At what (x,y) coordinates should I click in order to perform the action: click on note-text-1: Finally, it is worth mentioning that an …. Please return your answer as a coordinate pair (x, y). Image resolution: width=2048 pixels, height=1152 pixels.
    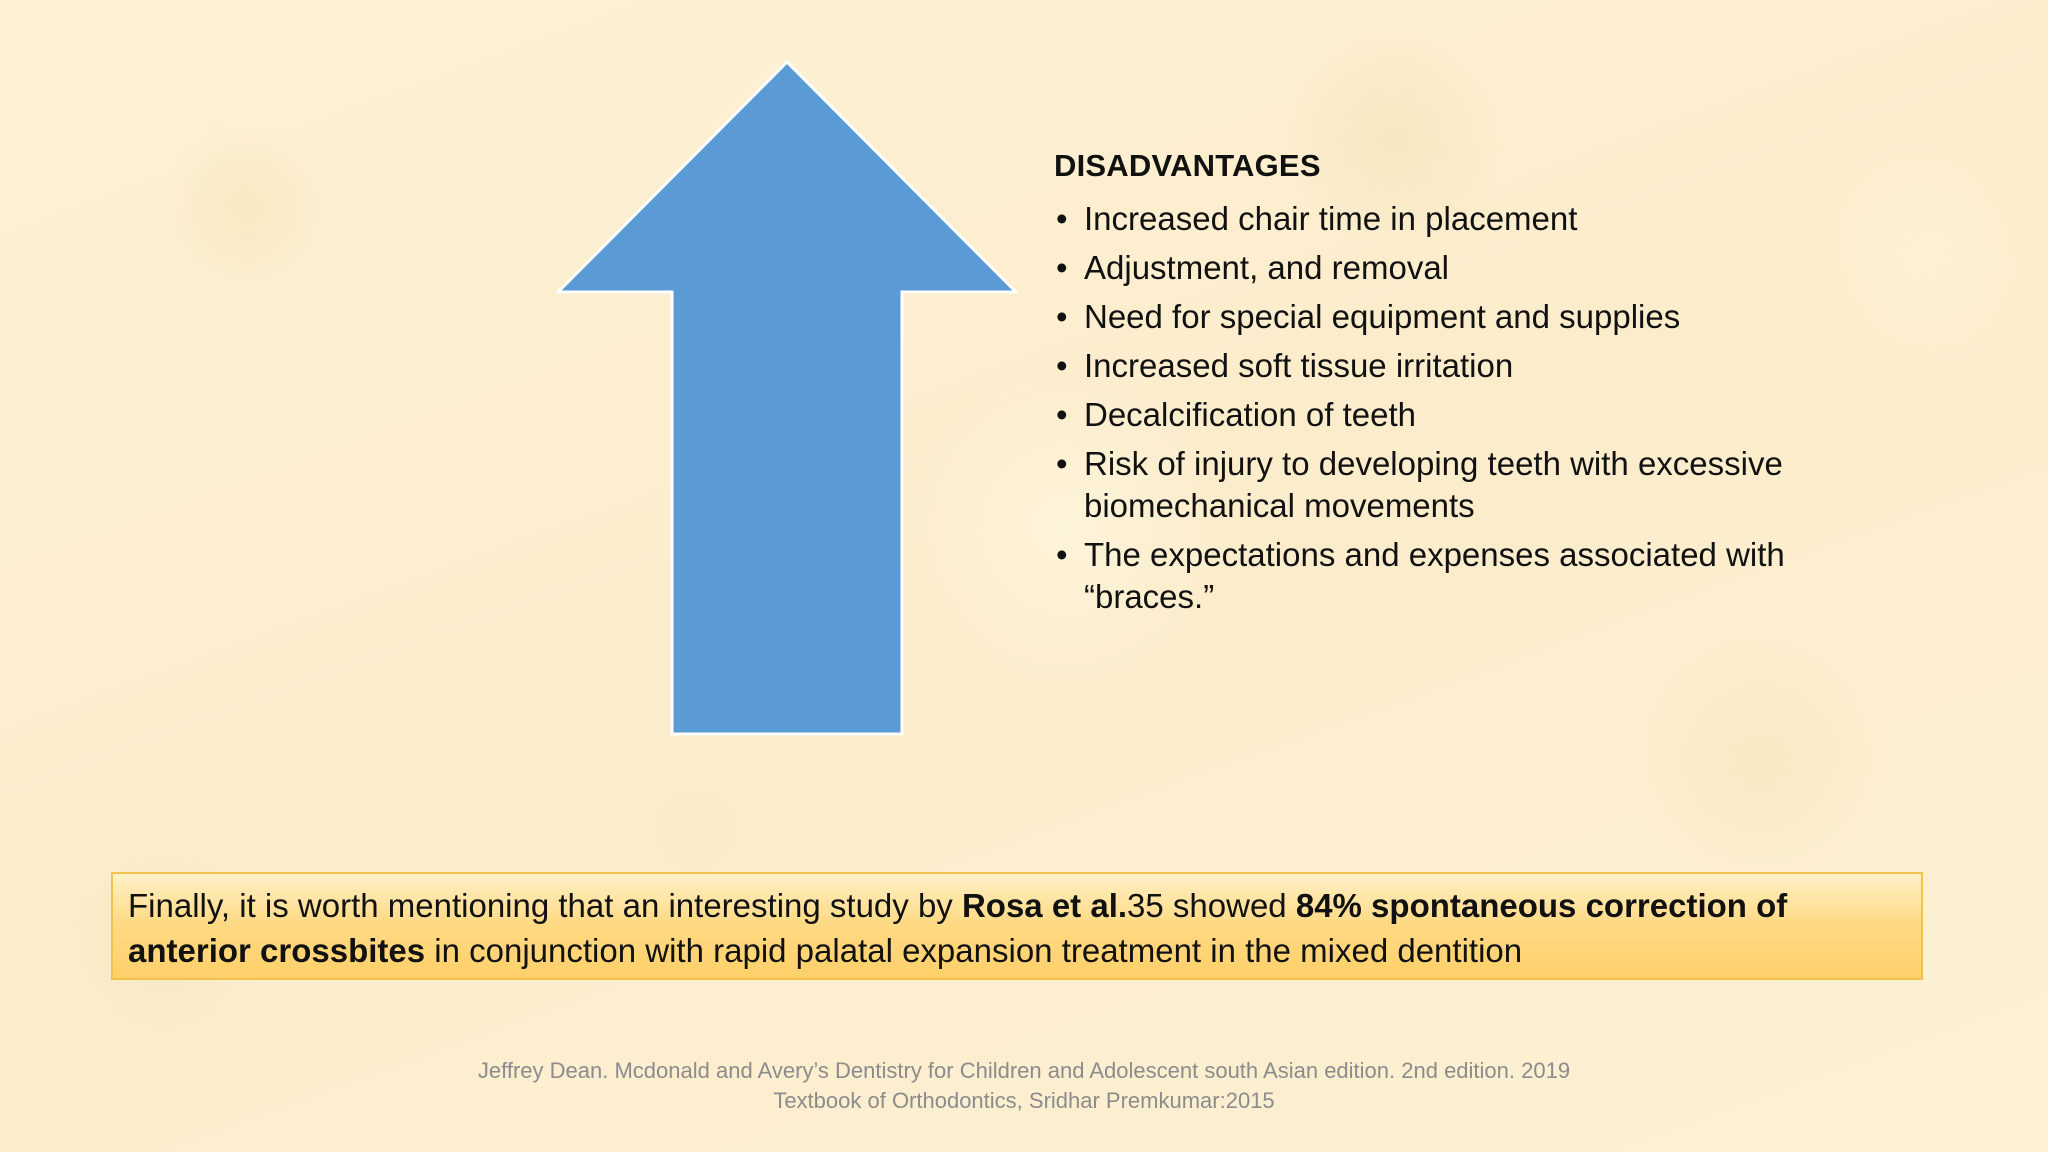
    Looking at the image, I should click on (545, 905).